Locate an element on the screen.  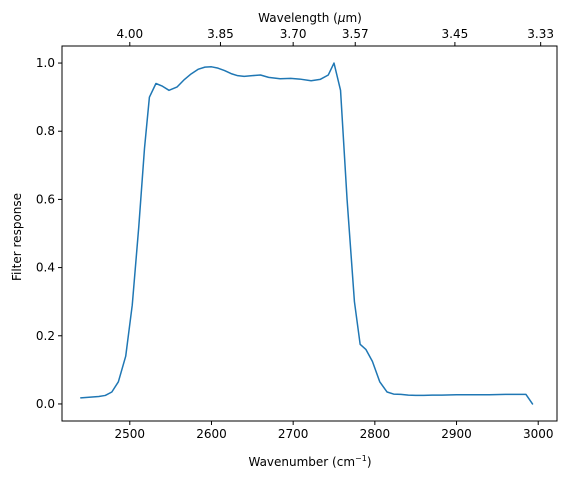
top-tick-label-3.85: 3.85 is located at coordinates (220, 34).